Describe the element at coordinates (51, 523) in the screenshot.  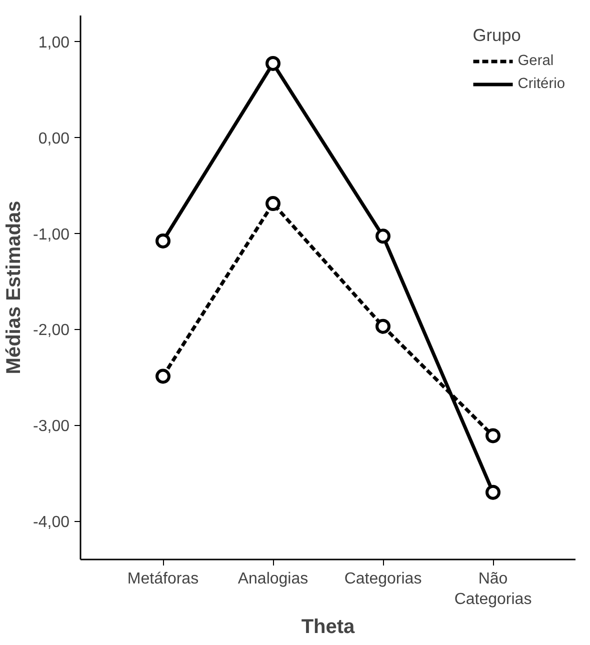
I see `y-tick-label: -4,00` at that location.